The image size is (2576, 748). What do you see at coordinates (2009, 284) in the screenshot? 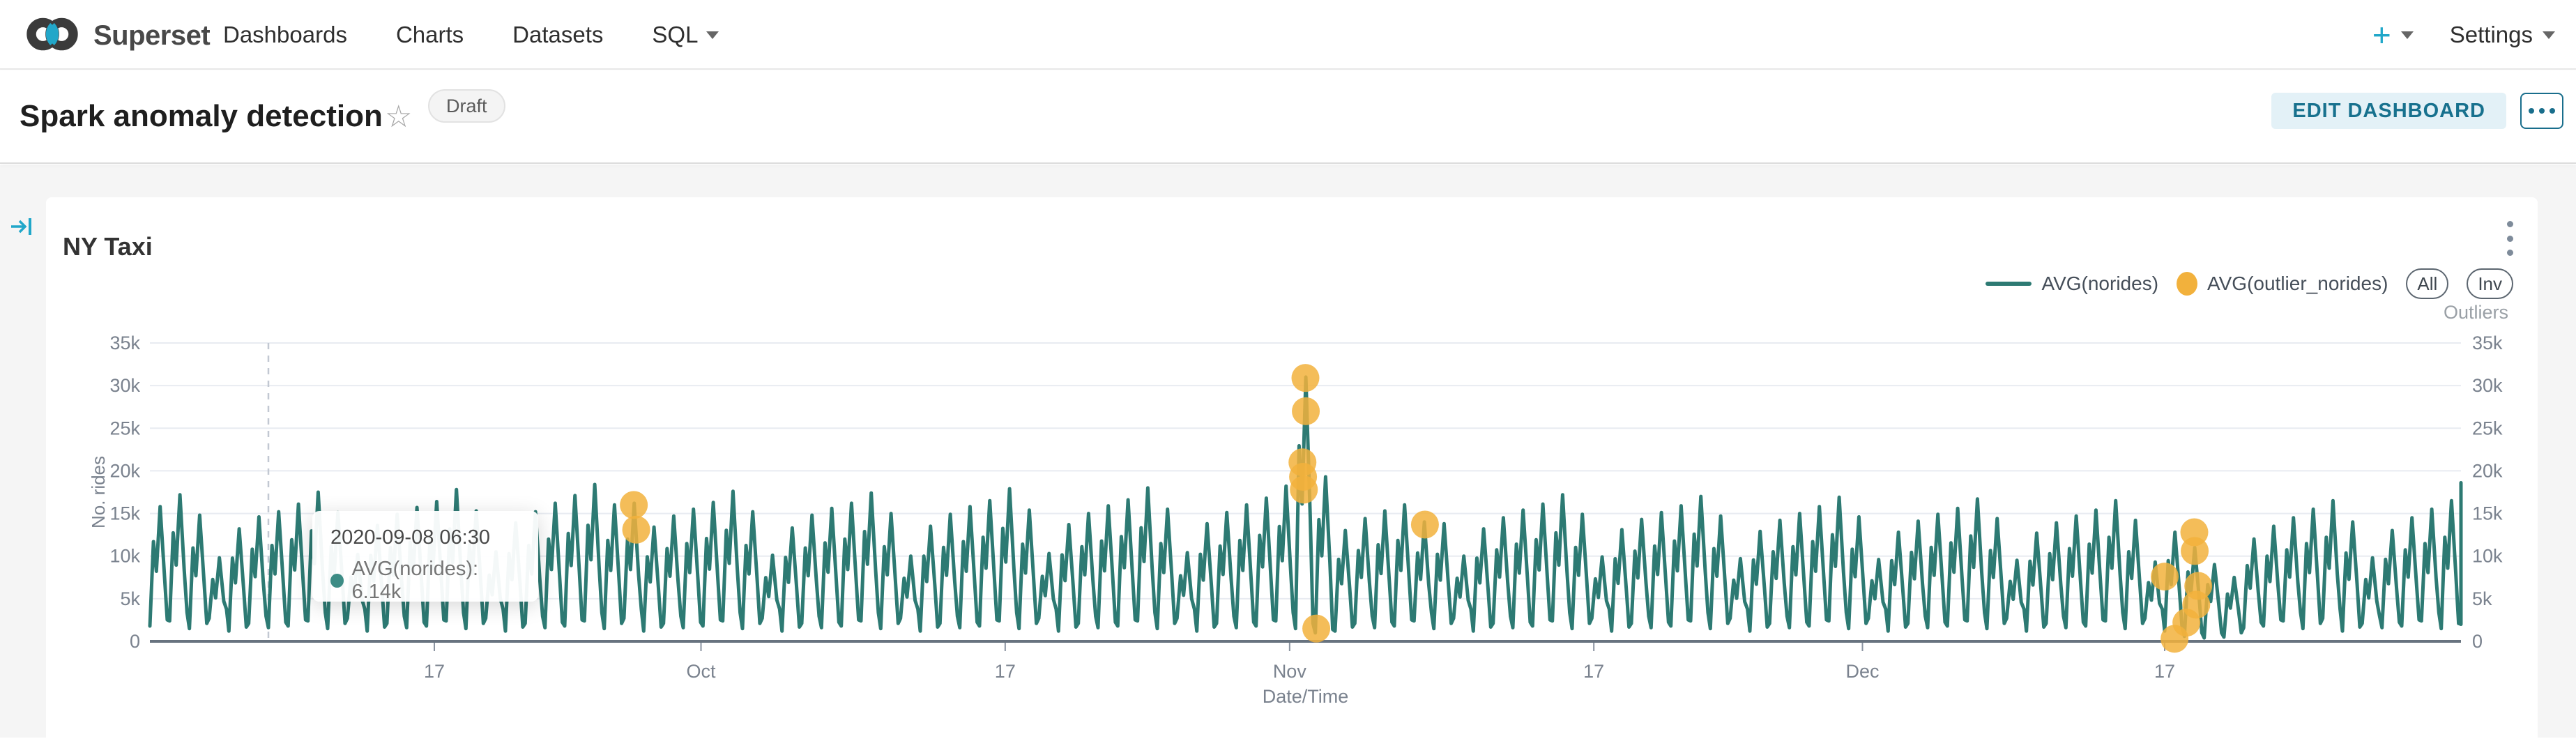
I see `line-swatch-icon` at bounding box center [2009, 284].